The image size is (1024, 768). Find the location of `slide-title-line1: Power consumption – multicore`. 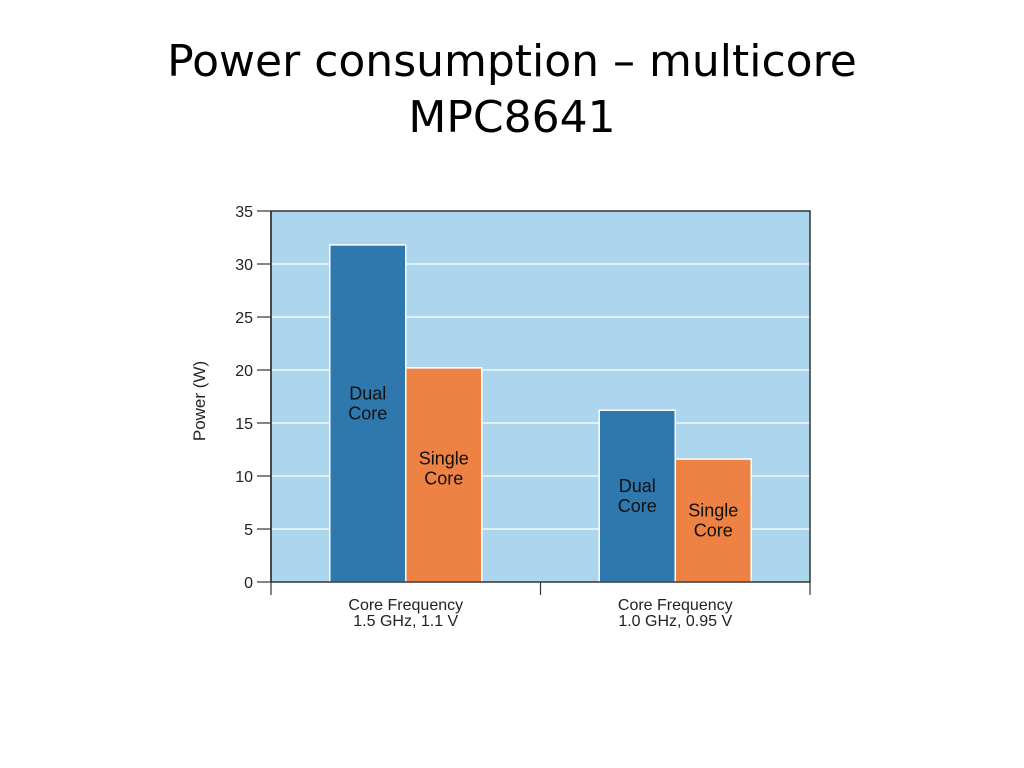

slide-title-line1: Power consumption – multicore is located at coordinates (512, 61).